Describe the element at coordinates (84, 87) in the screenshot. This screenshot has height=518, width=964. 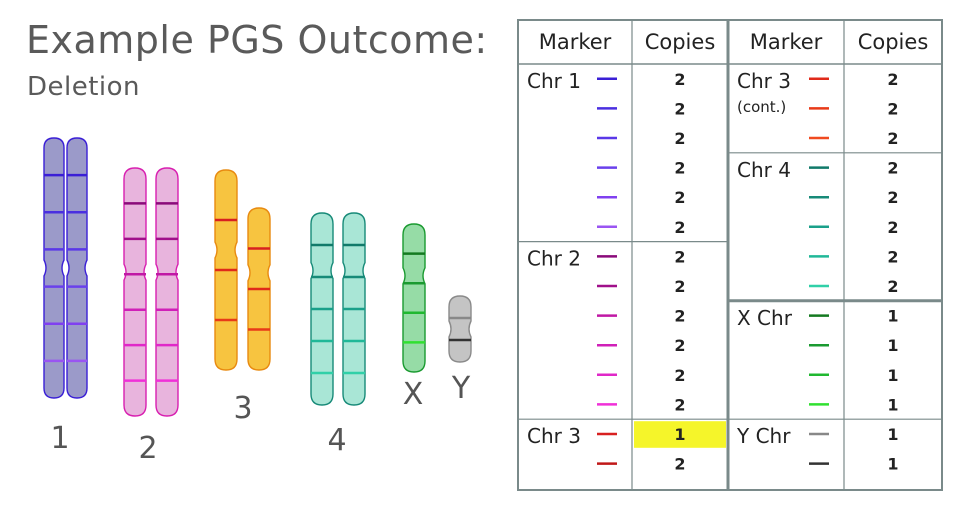
I see `page-subtitle: Deletion` at that location.